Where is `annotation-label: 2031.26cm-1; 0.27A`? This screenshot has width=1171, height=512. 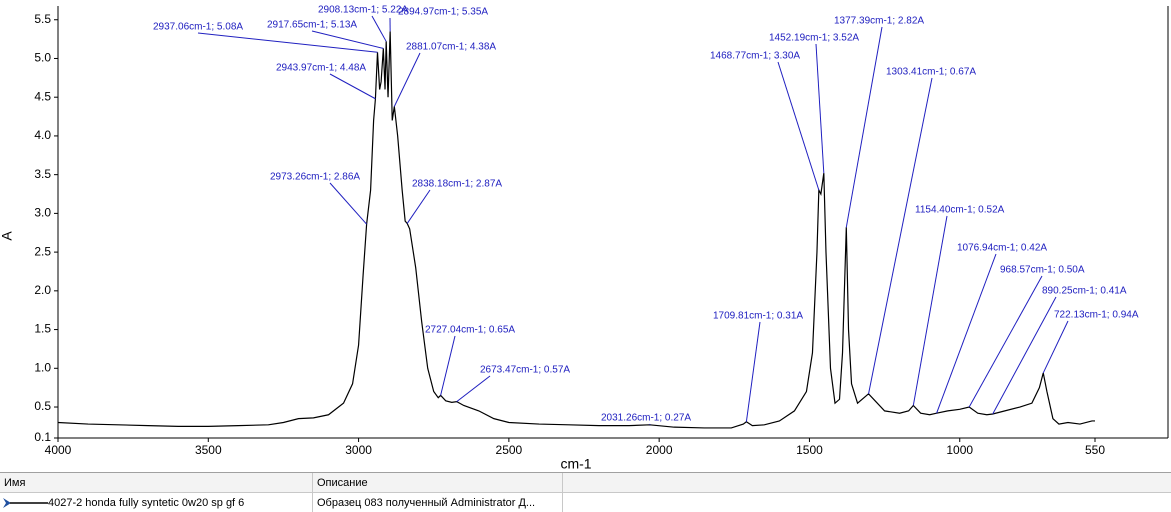 annotation-label: 2031.26cm-1; 0.27A is located at coordinates (646, 418).